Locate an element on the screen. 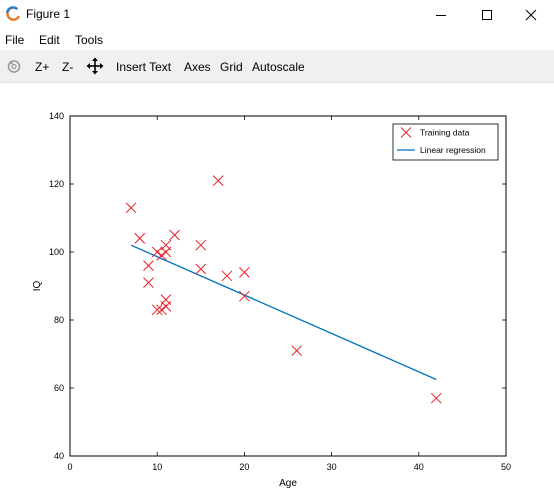 The height and width of the screenshot is (501, 554). legend-box is located at coordinates (445, 142).